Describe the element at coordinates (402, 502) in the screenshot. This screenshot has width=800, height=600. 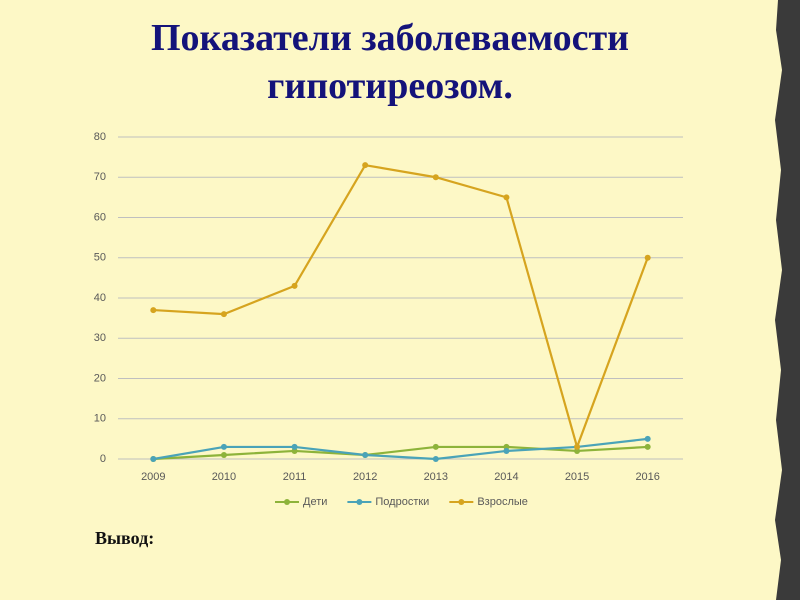
I see `legend-label: Подростки` at that location.